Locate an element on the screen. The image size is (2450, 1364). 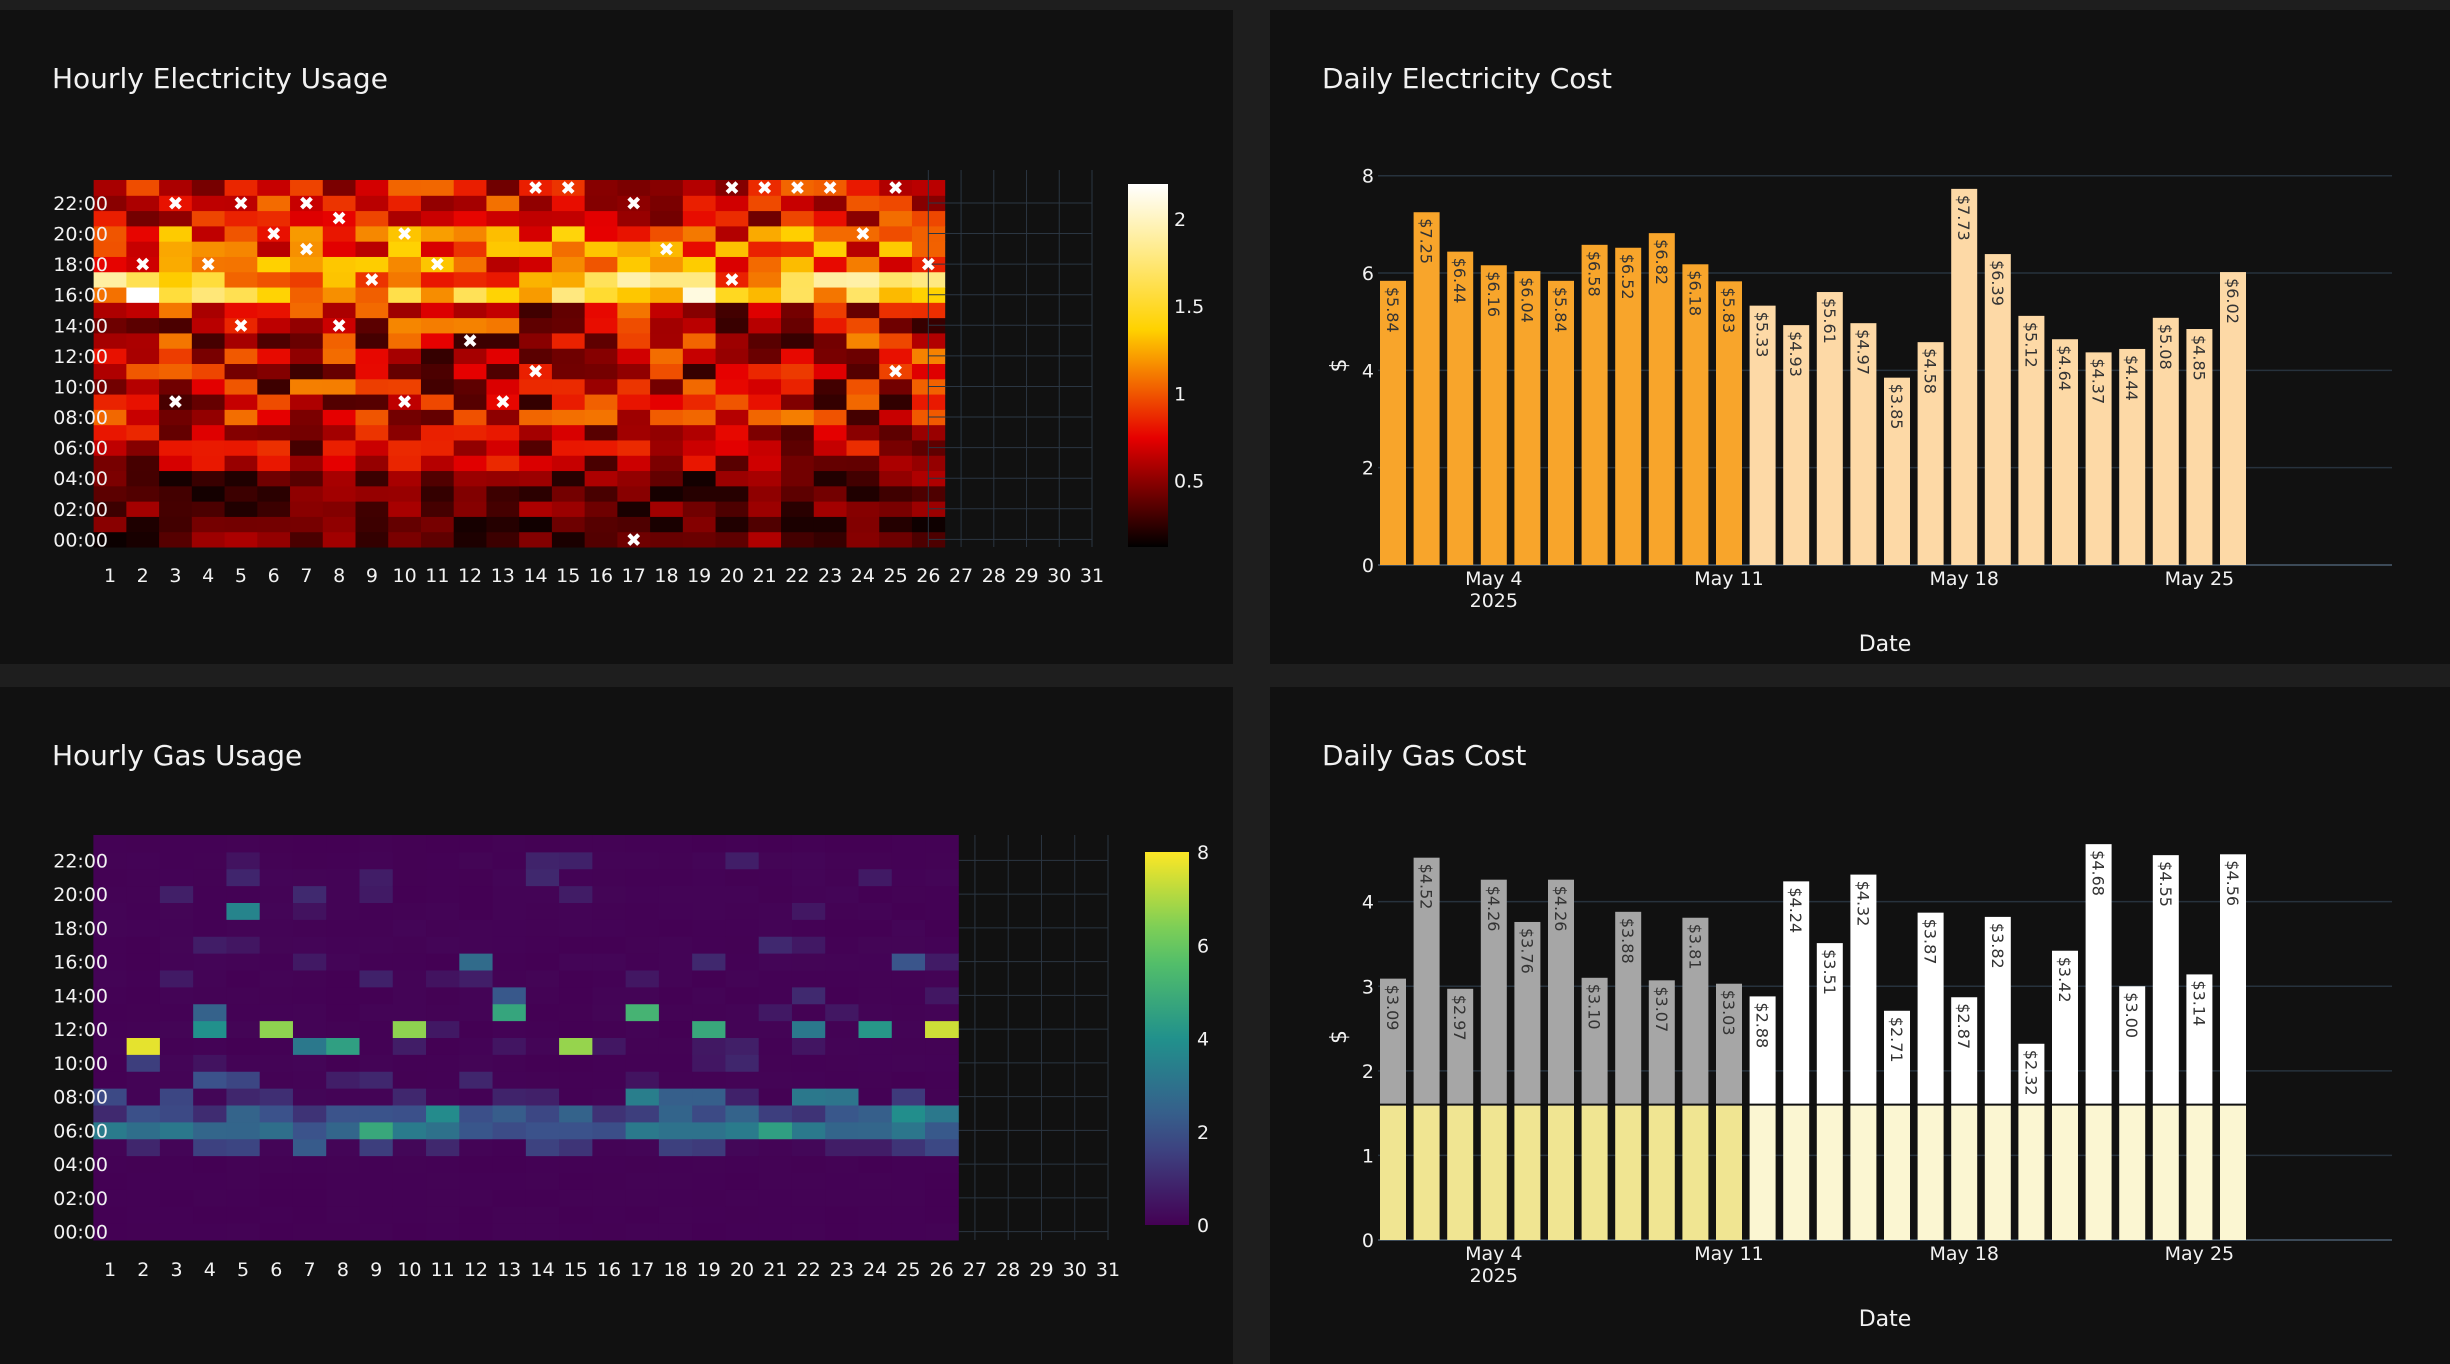
bar-value-label: $4.56 is located at coordinates (2232, 883).